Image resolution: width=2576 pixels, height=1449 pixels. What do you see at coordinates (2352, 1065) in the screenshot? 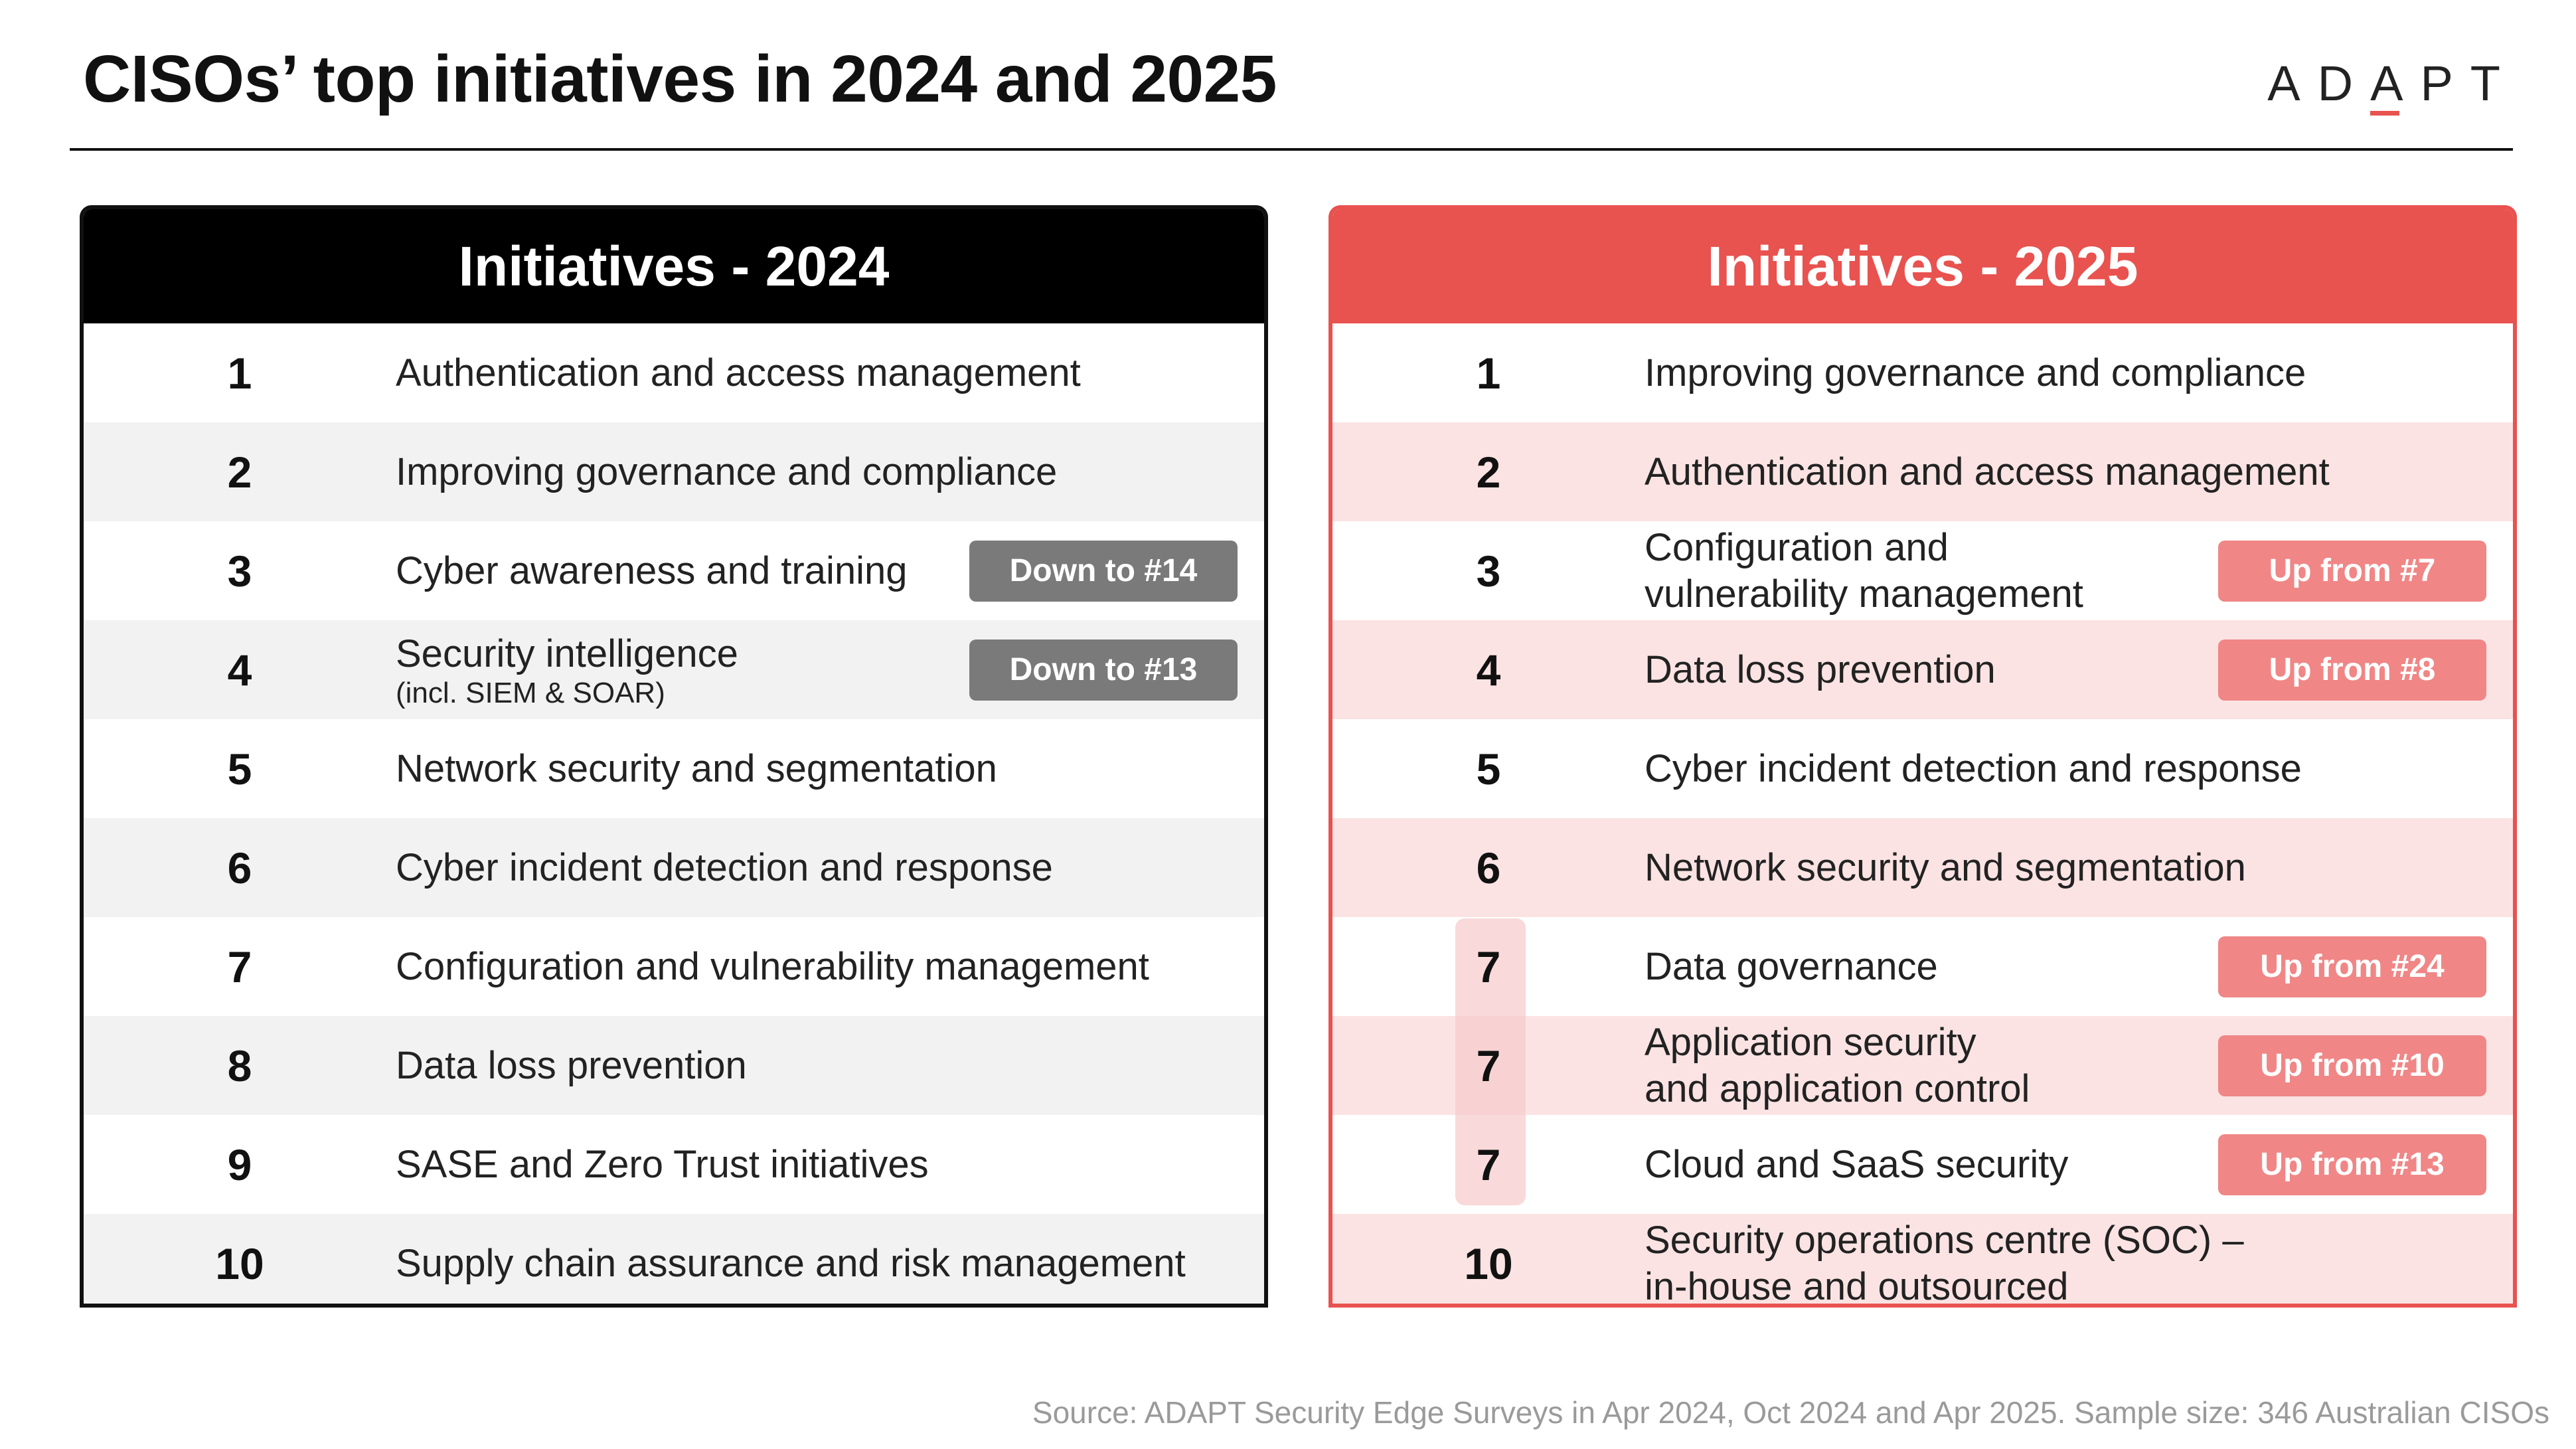
I see `rank-change-badge: Up from #10` at bounding box center [2352, 1065].